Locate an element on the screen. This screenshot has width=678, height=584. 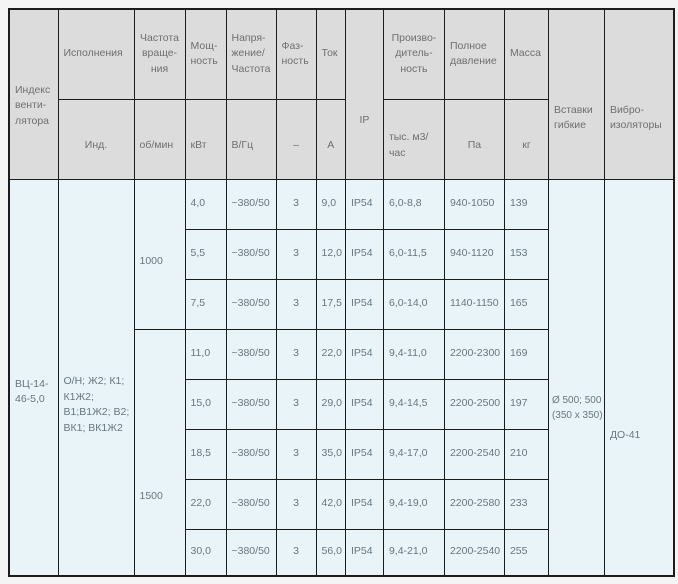
cell-current: 22,0 is located at coordinates (330, 354).